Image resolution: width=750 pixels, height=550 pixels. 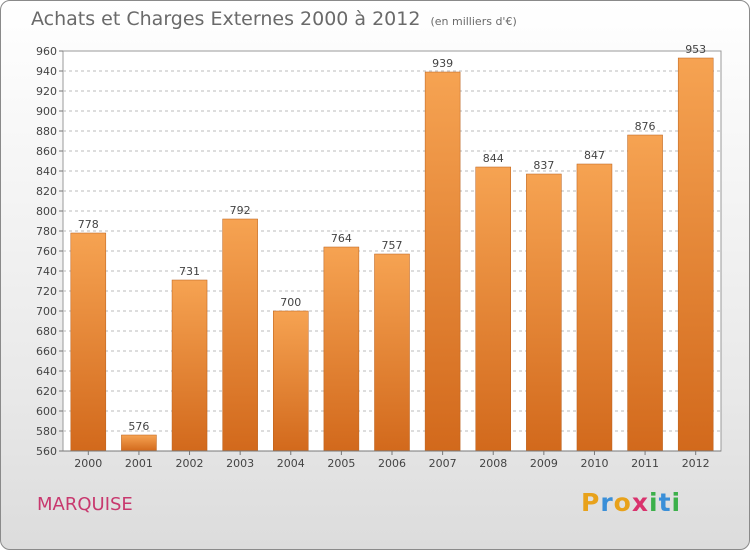 I want to click on proxiti-logo: Proxiti, so click(x=631, y=502).